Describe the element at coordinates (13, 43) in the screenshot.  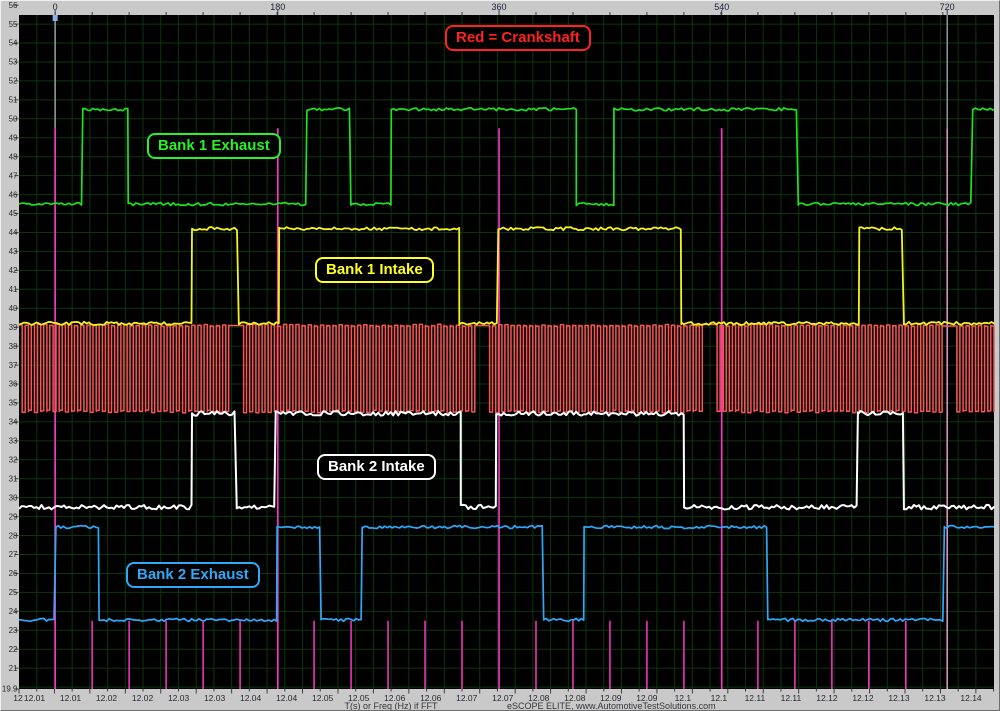
I see `y-tick-label: 54` at that location.